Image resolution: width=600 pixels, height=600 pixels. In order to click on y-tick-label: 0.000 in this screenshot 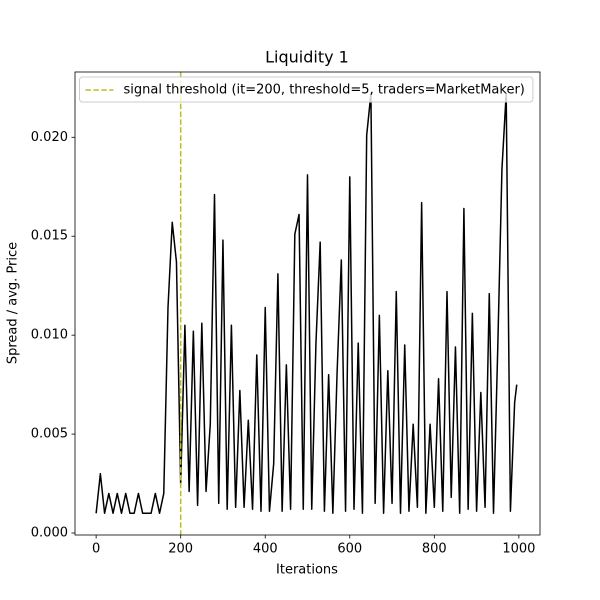, I will do `click(49, 533)`.